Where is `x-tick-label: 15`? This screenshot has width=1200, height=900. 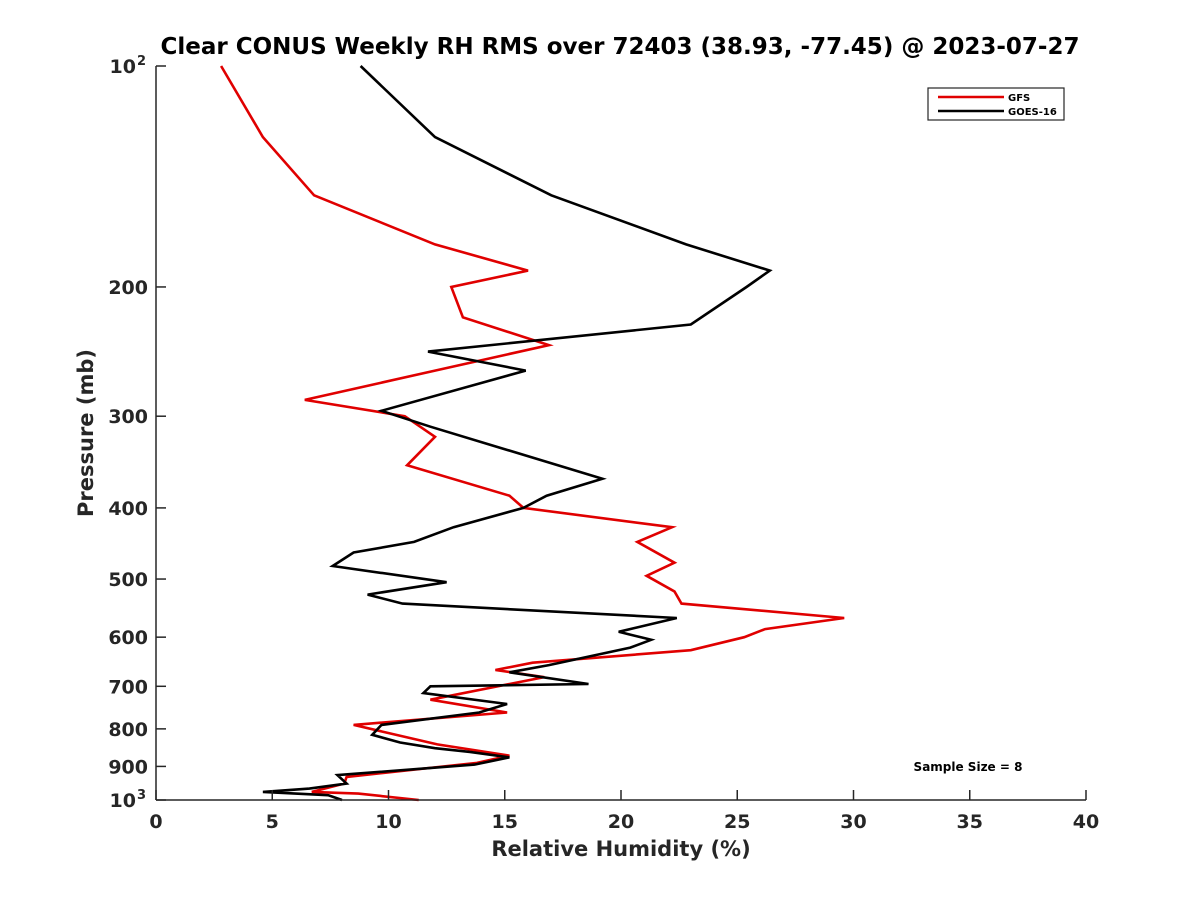
x-tick-label: 15 is located at coordinates (505, 822).